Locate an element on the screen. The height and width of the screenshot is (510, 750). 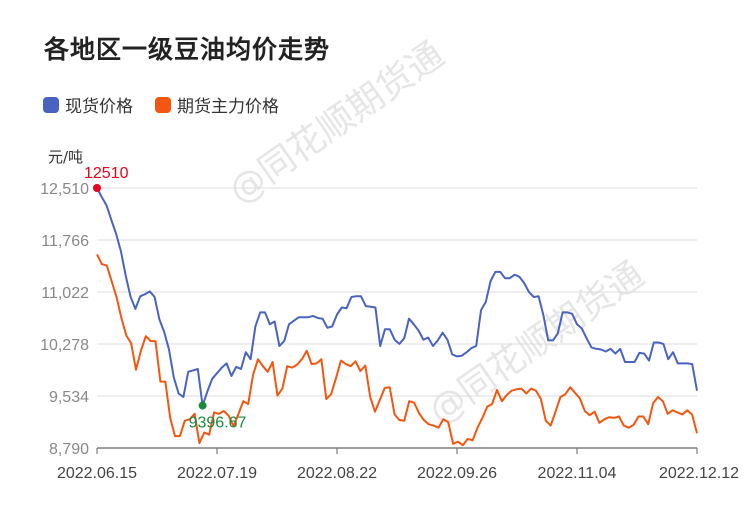
y-tick-label: 9,534 is located at coordinates (69, 397).